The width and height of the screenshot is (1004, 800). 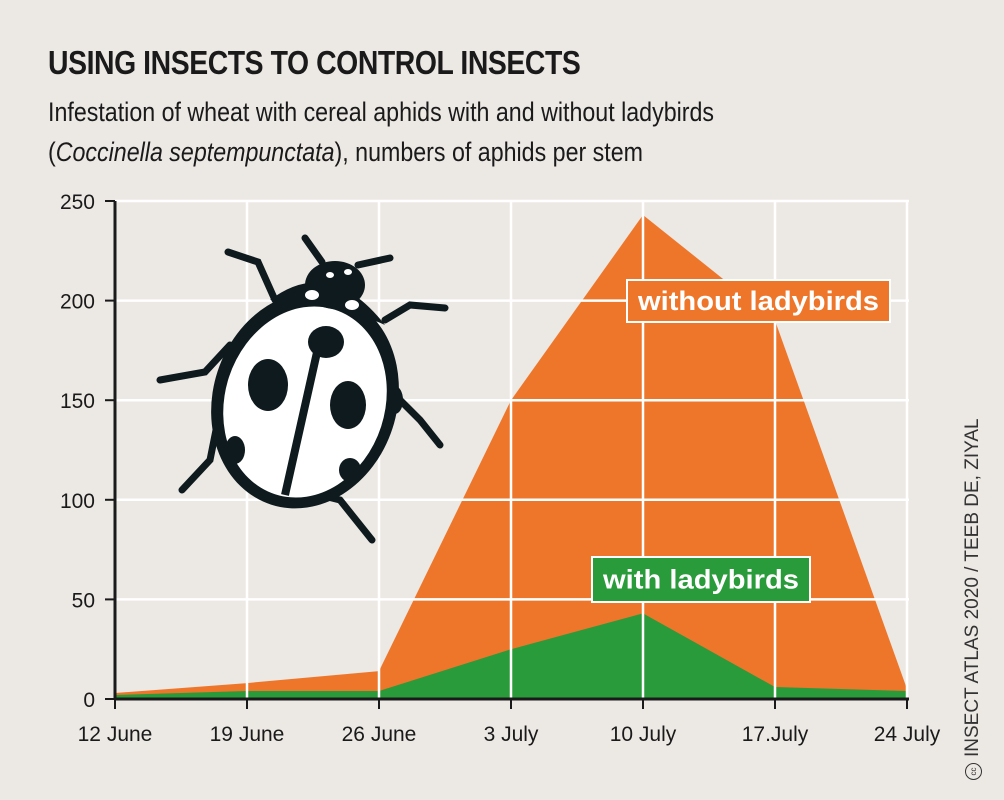 What do you see at coordinates (77, 401) in the screenshot?
I see `y-tick-label: 150` at bounding box center [77, 401].